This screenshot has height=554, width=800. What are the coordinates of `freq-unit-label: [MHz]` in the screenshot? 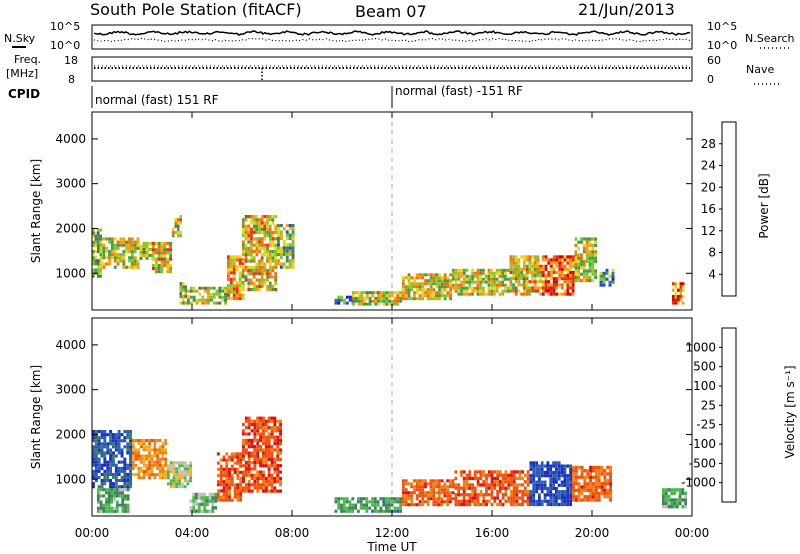 It's located at (22, 73).